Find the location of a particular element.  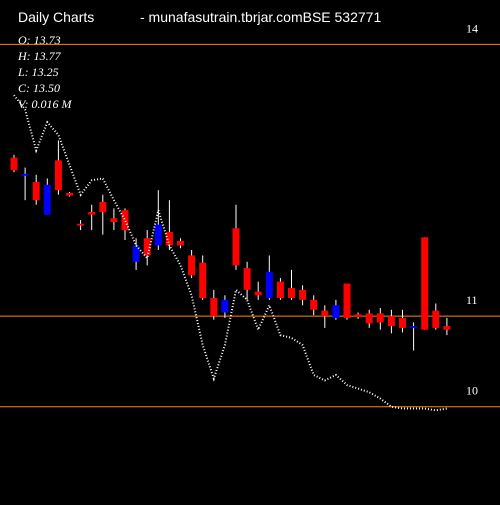

ohlc-info: O: 13.73 is located at coordinates (39, 40).